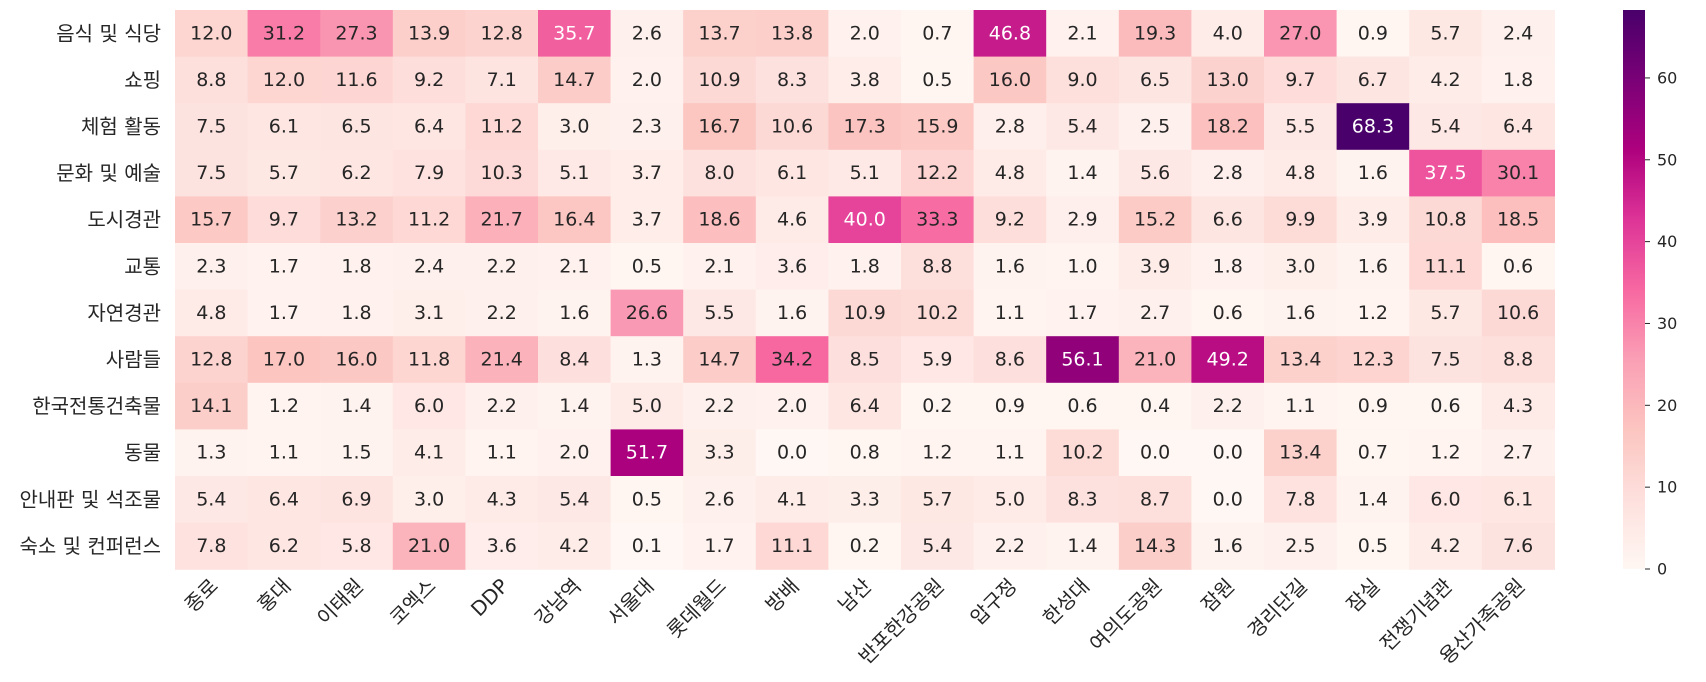 This screenshot has width=1706, height=682. What do you see at coordinates (630, 602) in the screenshot?
I see `column-tick-label: 서울대` at bounding box center [630, 602].